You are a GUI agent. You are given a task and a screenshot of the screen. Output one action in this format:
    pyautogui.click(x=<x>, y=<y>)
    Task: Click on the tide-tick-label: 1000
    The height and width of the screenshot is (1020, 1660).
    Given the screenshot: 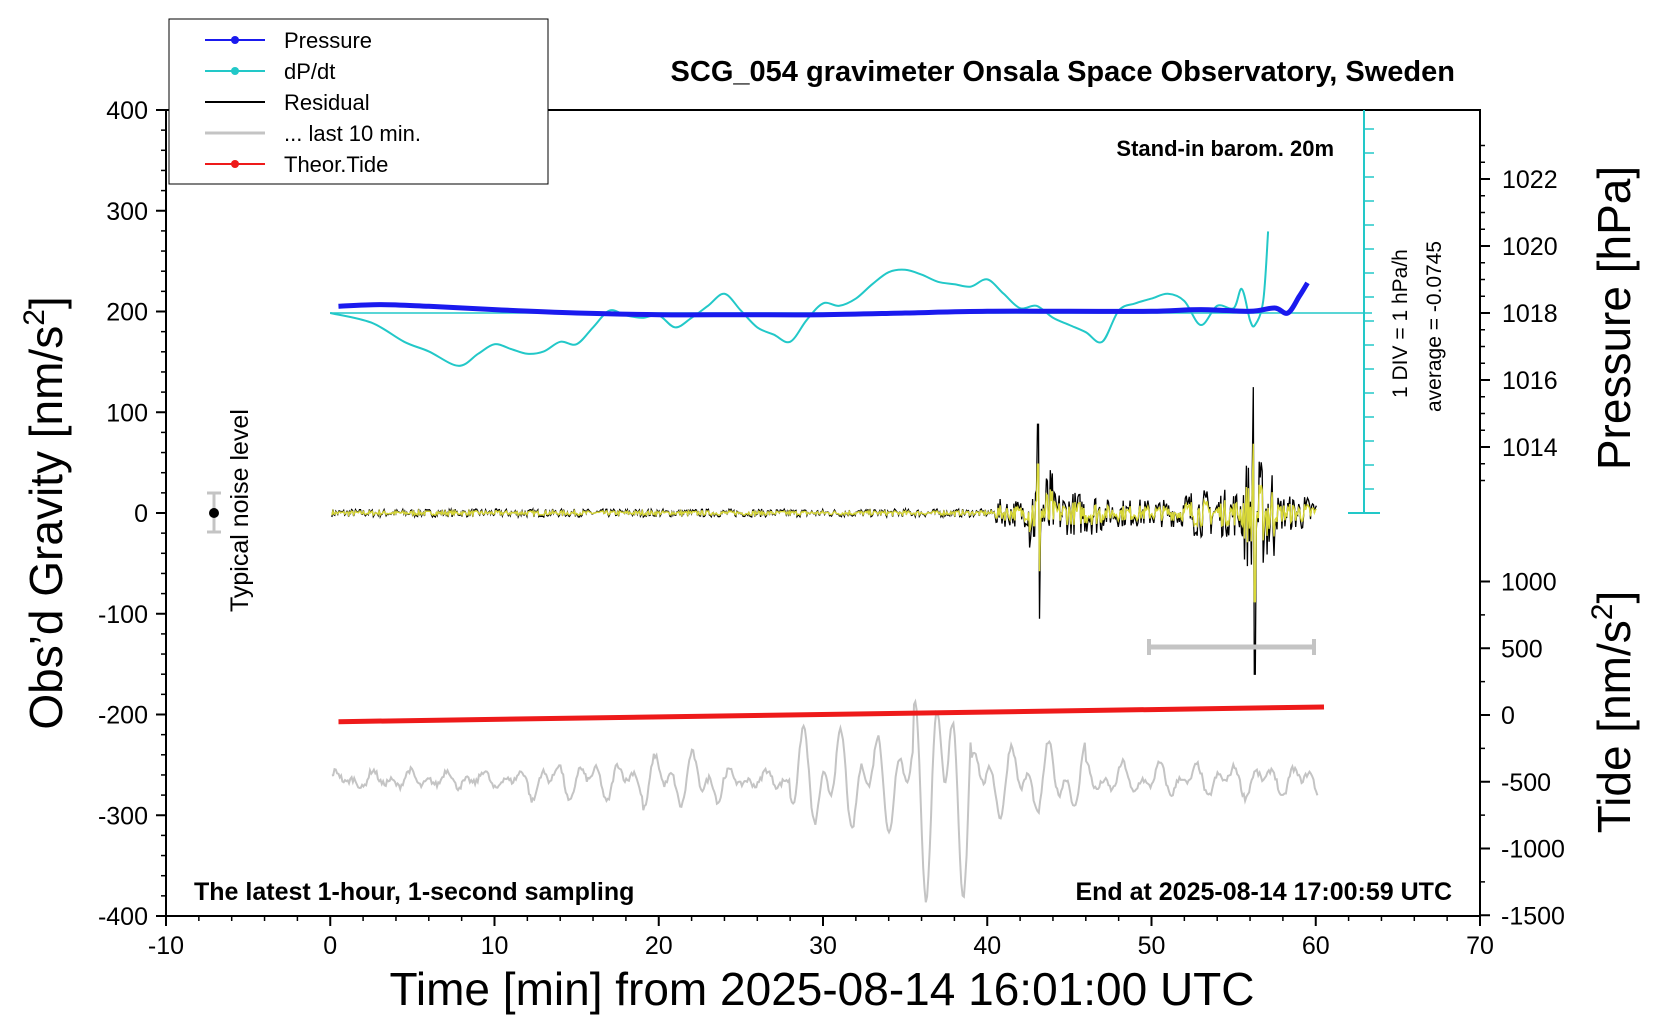 What is the action you would take?
    pyautogui.click(x=1529, y=583)
    